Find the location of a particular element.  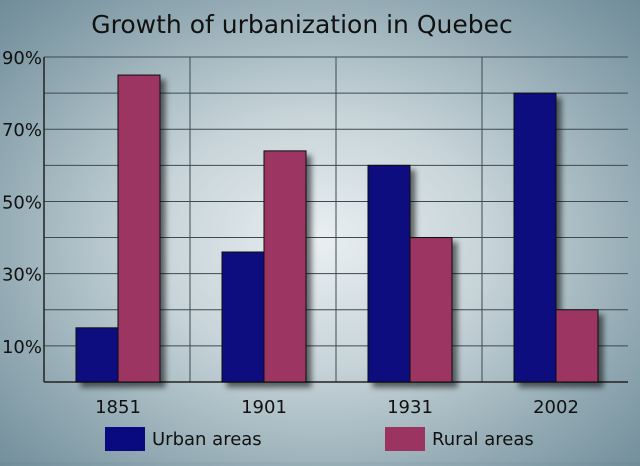

chart-title: Growth of urbanization in Quebec is located at coordinates (302, 24).